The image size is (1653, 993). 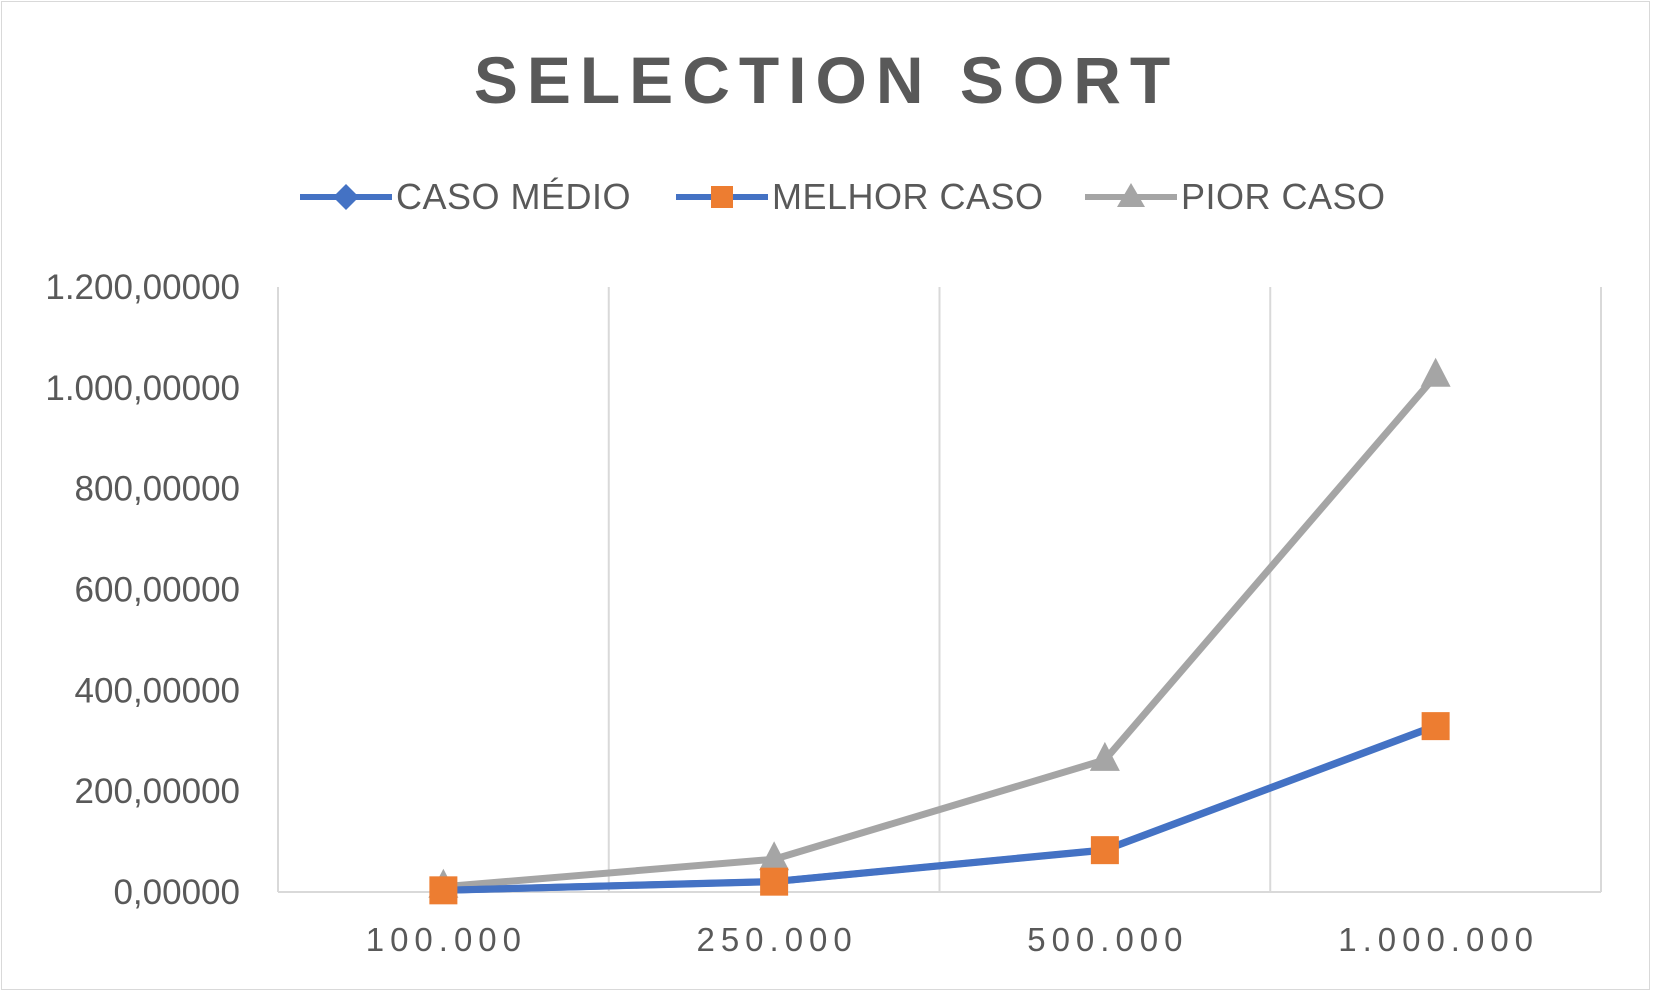 I want to click on y-tick-label: 400,00000, so click(x=157, y=690).